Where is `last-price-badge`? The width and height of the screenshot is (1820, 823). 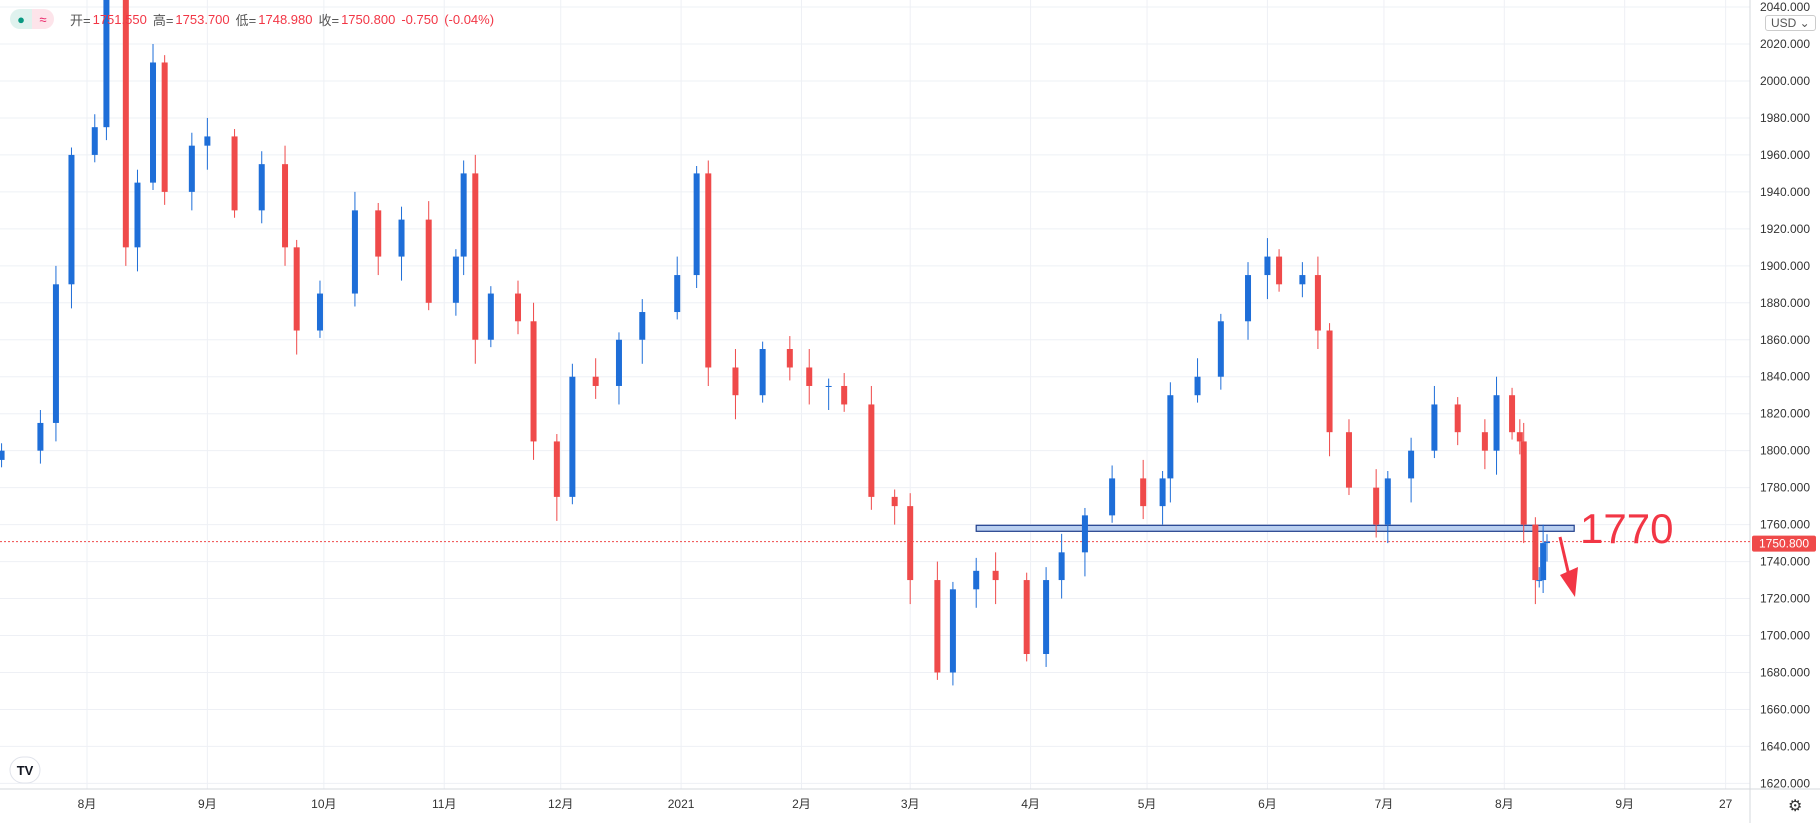
last-price-badge is located at coordinates (1784, 543).